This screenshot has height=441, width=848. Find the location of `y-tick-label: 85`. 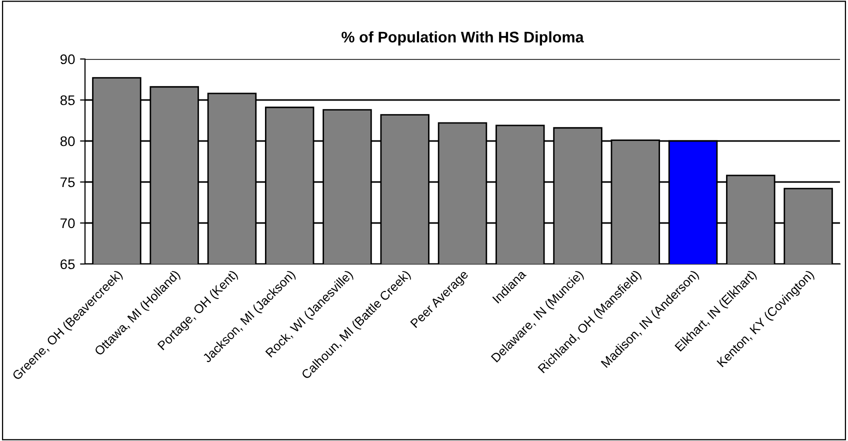

y-tick-label: 85 is located at coordinates (67, 100).